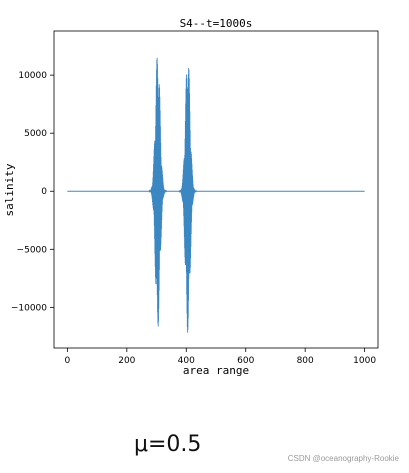  What do you see at coordinates (32, 76) in the screenshot?
I see `y-tick-label: 10000` at bounding box center [32, 76].